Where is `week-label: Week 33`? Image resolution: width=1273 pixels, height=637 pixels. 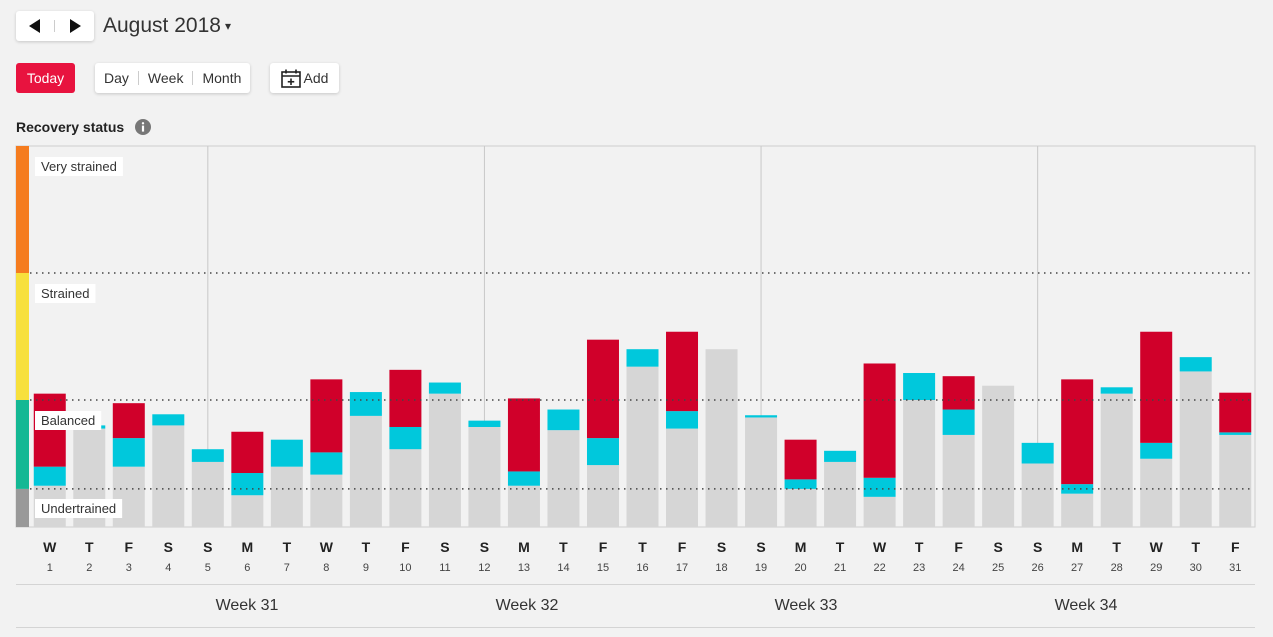
week-label: Week 33 is located at coordinates (806, 605).